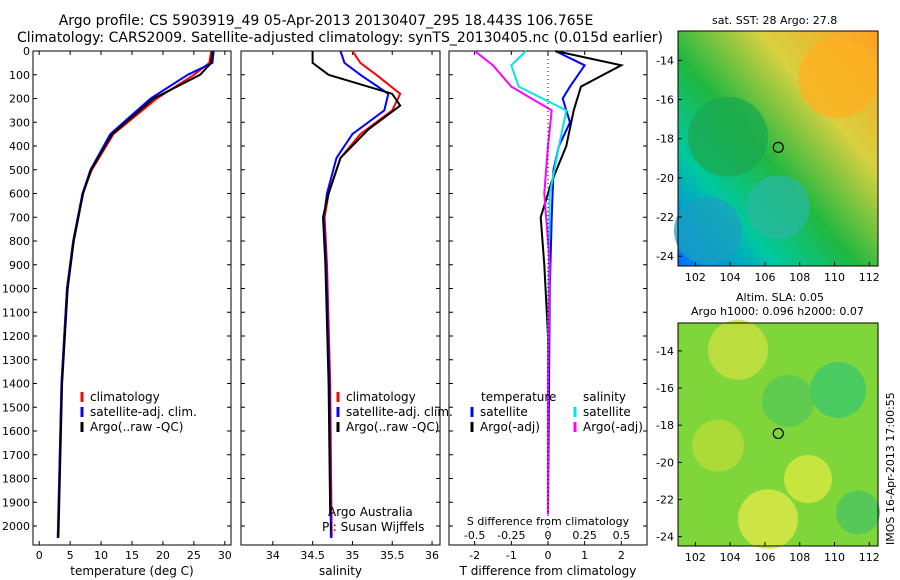  What do you see at coordinates (373, 527) in the screenshot?
I see `credit-line-2: PI: Susan Wijffels` at bounding box center [373, 527].